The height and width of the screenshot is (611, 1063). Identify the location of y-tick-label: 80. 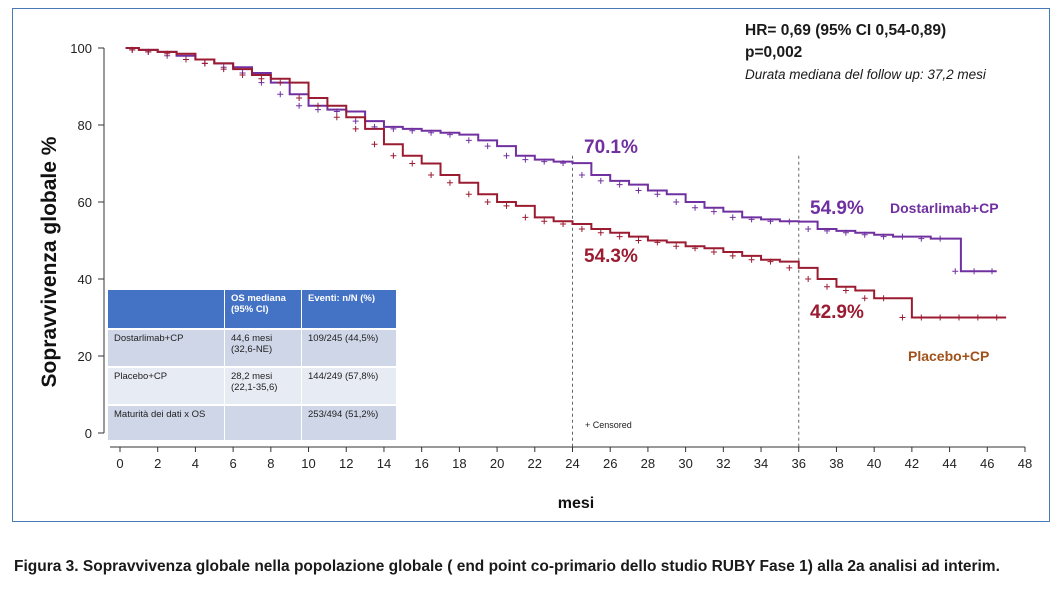
(85, 125).